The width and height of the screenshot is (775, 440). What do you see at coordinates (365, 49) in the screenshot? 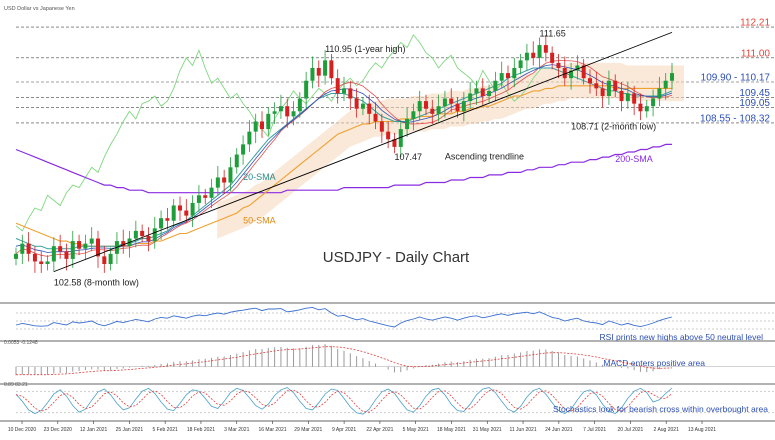
I see `price-annotation: 110.95 (1-year high)` at bounding box center [365, 49].